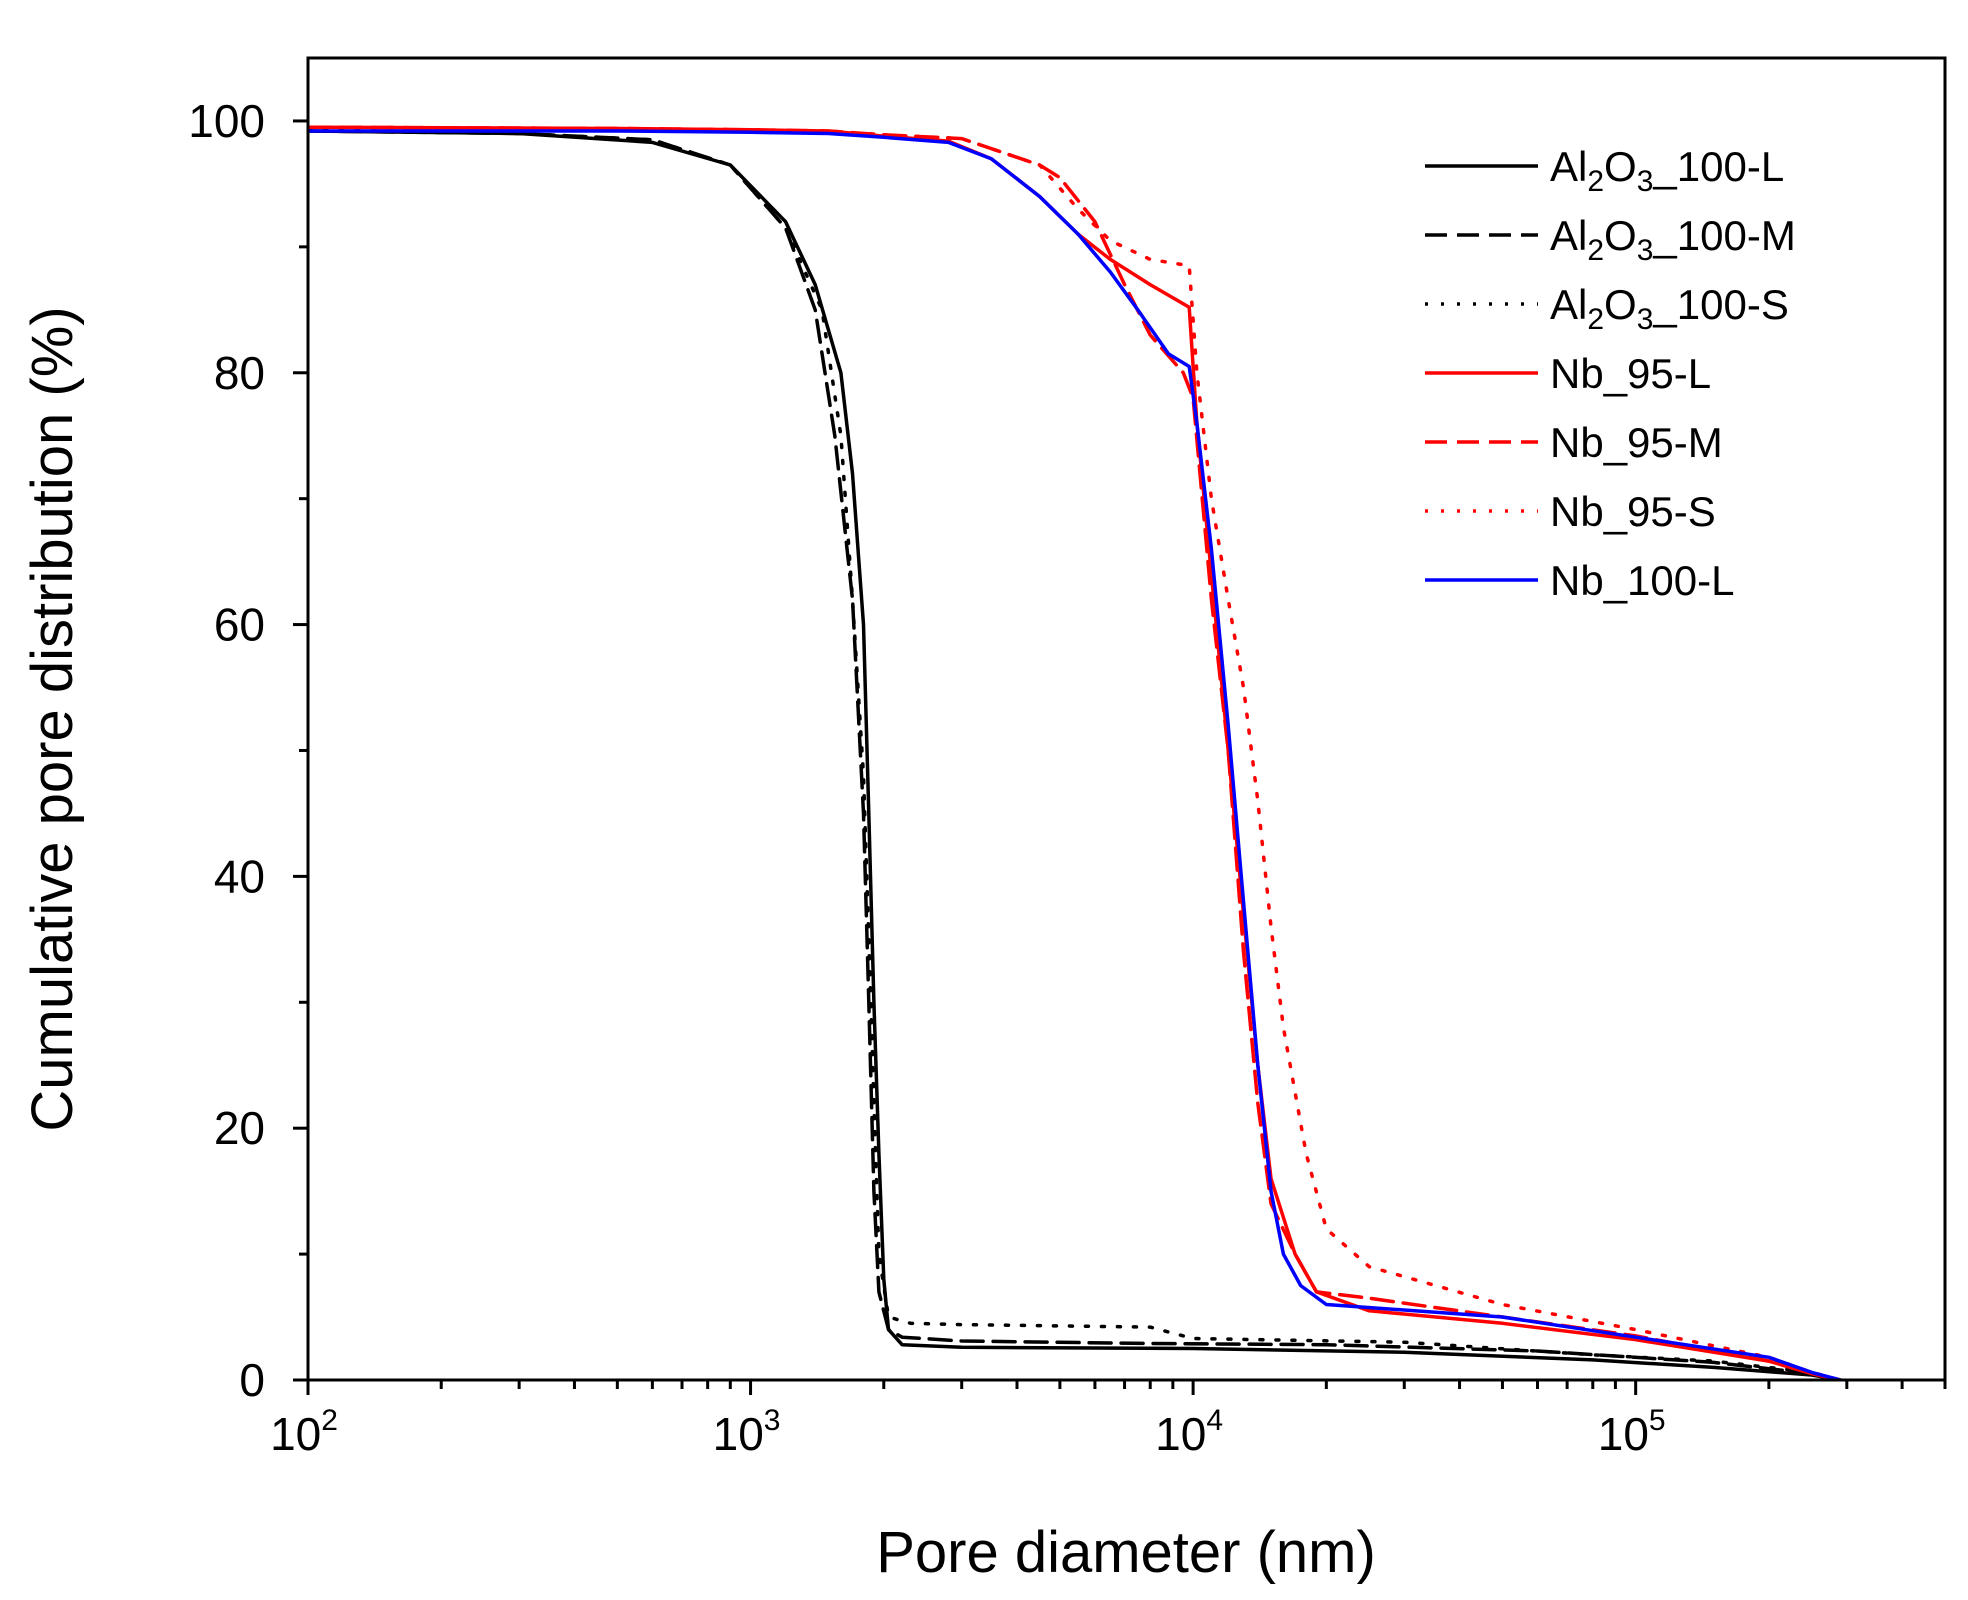 The width and height of the screenshot is (1968, 1600). What do you see at coordinates (226, 750) in the screenshot?
I see `y-axis-tick-labels: 0 20 40 60 80 100` at bounding box center [226, 750].